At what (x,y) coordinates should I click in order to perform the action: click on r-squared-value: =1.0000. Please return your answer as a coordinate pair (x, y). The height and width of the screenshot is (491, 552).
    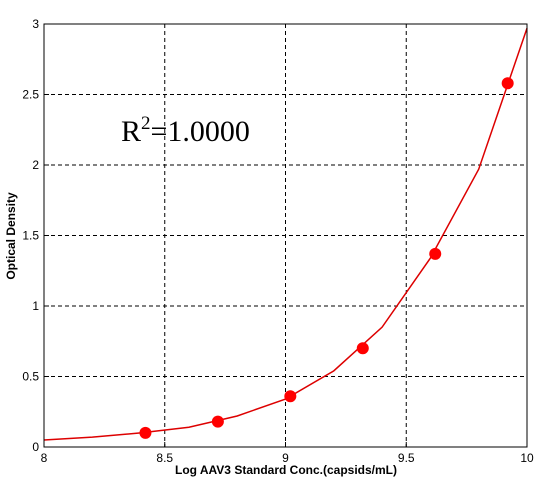
    Looking at the image, I should click on (200, 131).